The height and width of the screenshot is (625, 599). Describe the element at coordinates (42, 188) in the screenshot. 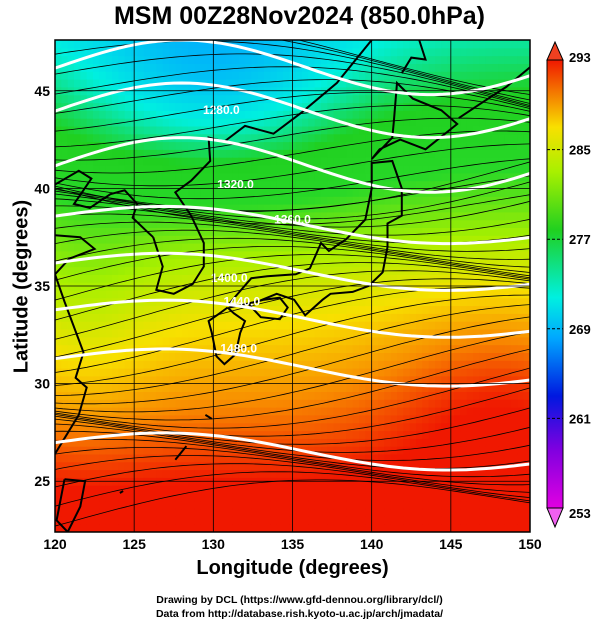

I see `y-tick-label: 40` at that location.